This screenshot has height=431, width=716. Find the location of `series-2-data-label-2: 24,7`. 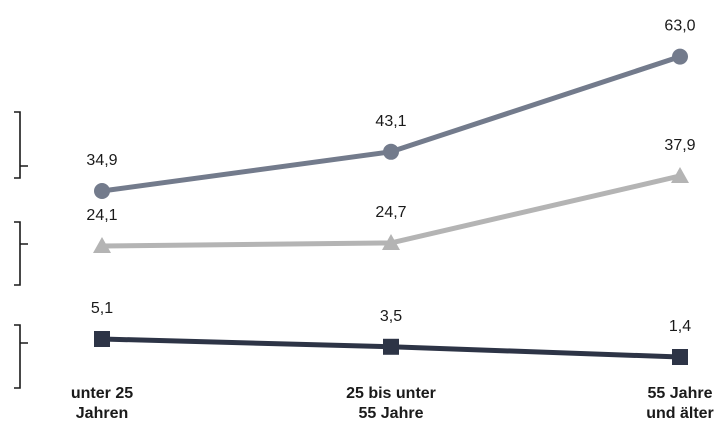

series-2-data-label-2: 24,7 is located at coordinates (390, 212).